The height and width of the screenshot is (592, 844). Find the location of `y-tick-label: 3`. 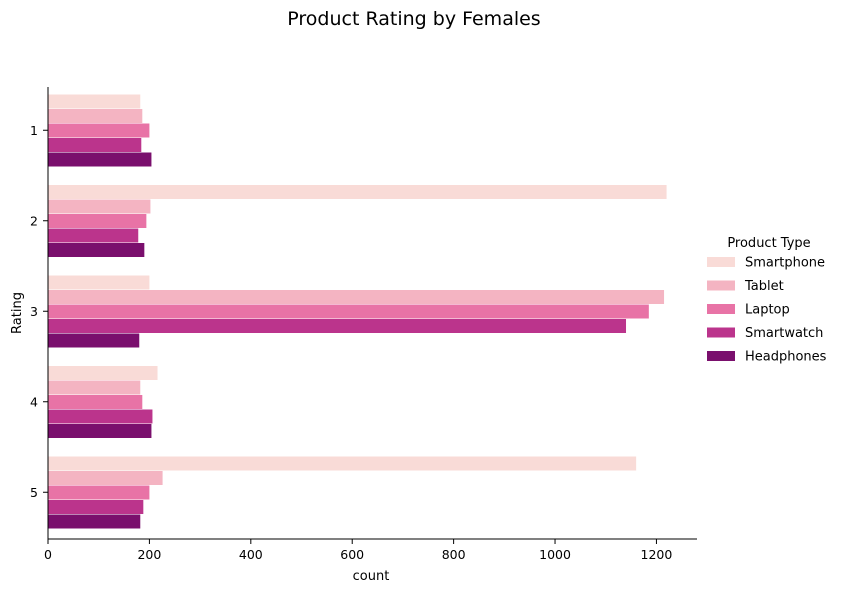

y-tick-label: 3 is located at coordinates (34, 311).